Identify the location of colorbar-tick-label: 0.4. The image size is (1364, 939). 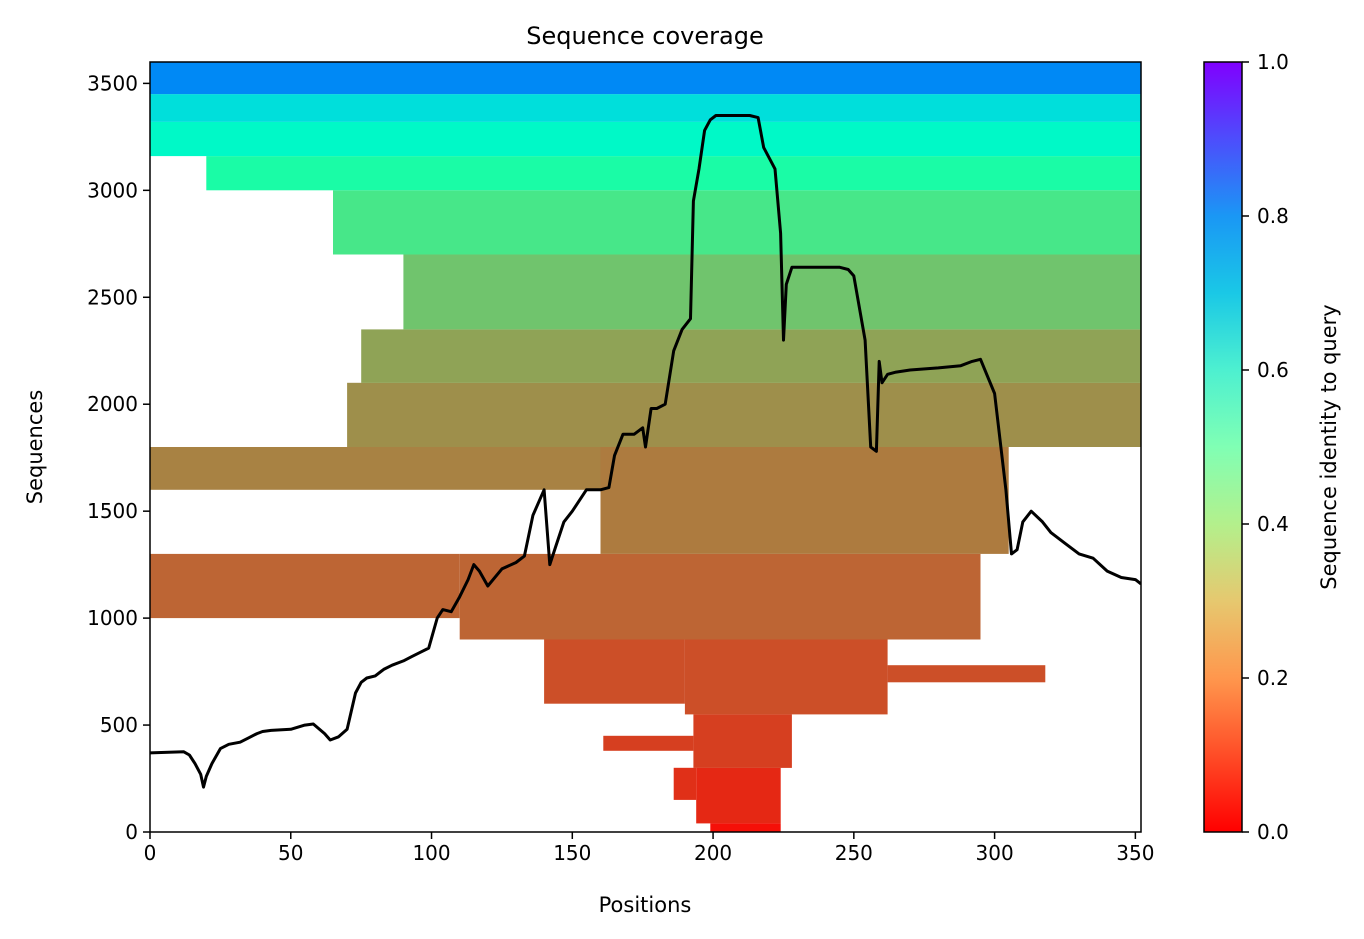
(1273, 524).